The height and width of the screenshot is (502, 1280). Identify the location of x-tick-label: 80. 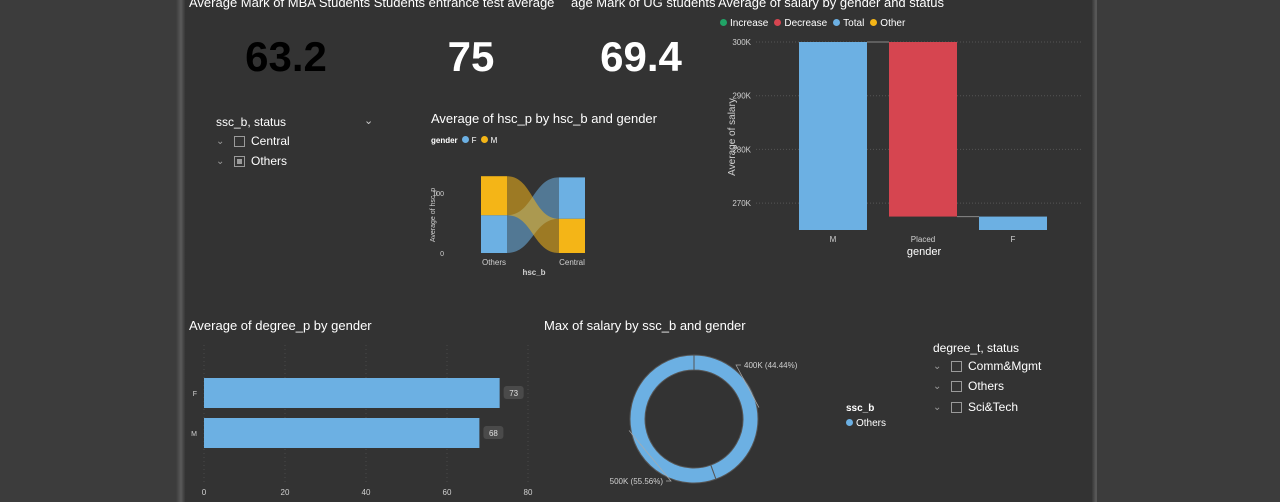
(528, 492).